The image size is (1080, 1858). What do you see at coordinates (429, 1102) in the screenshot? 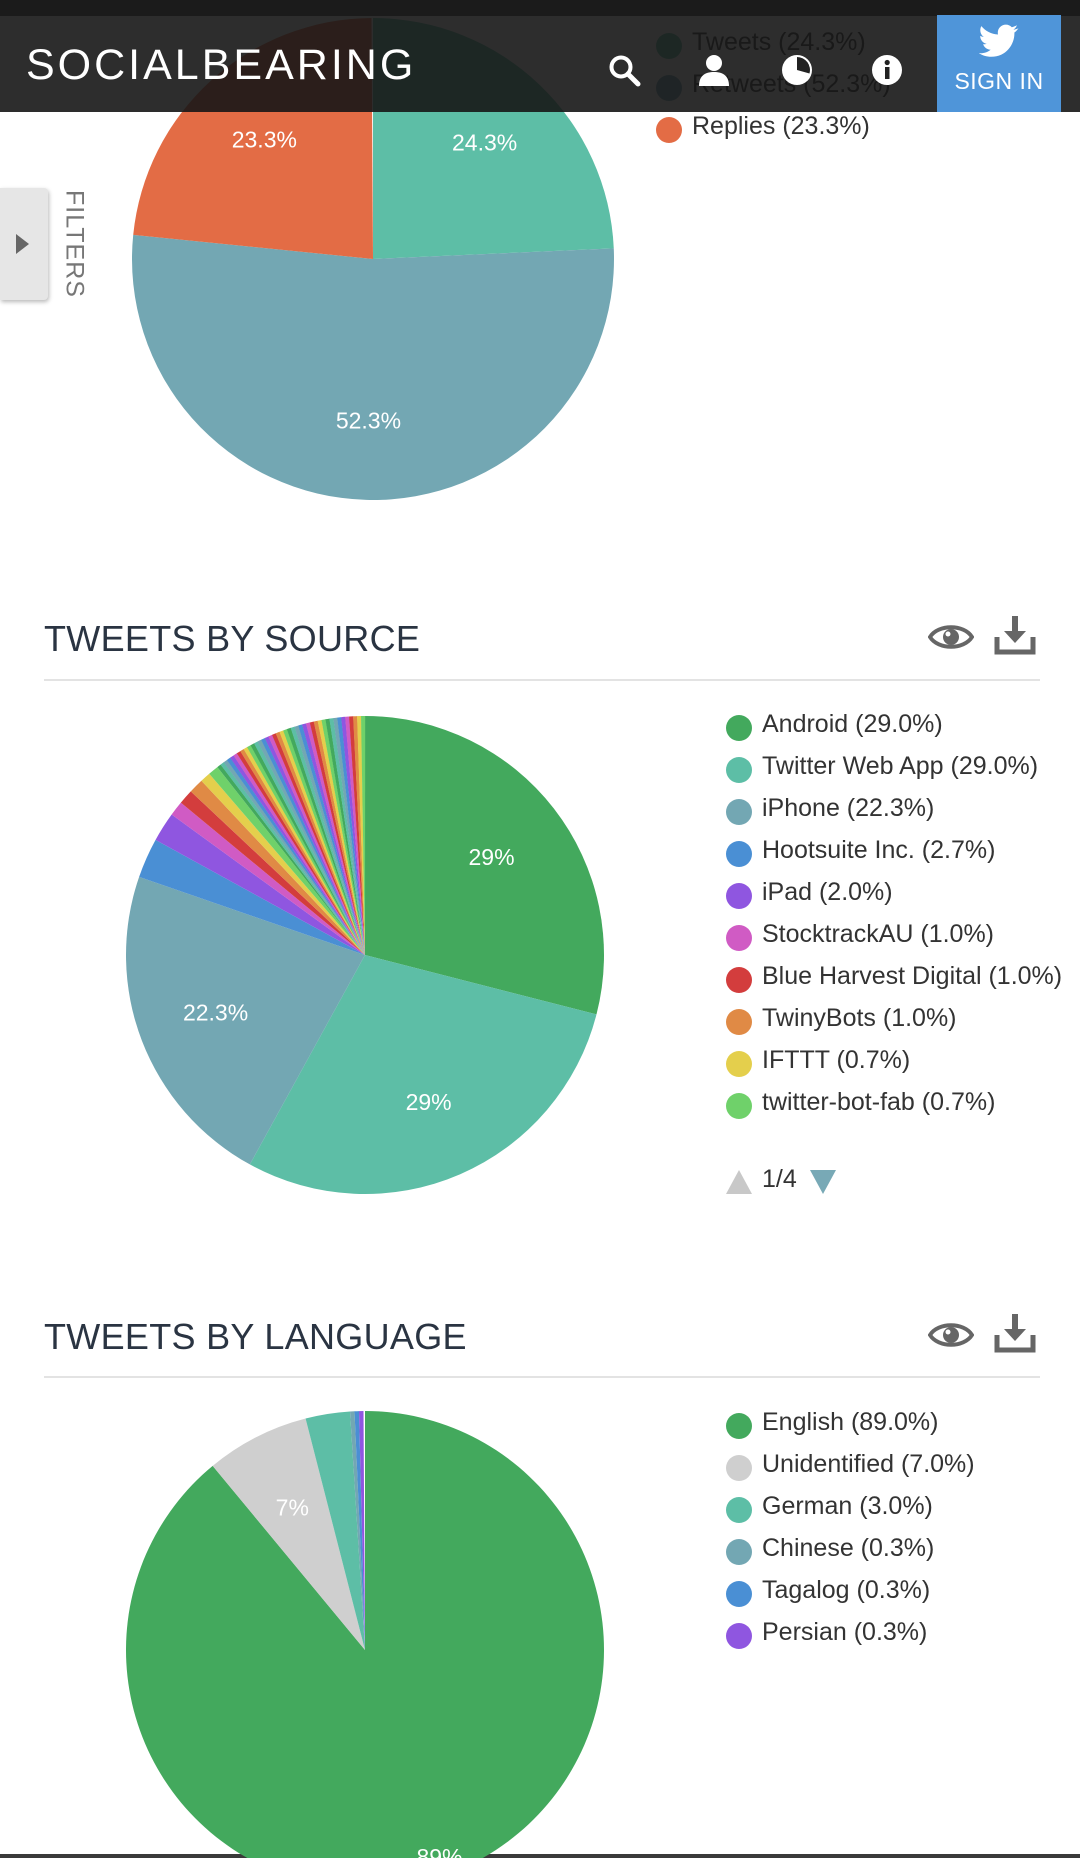
I see `slice-data-label: 29%` at bounding box center [429, 1102].